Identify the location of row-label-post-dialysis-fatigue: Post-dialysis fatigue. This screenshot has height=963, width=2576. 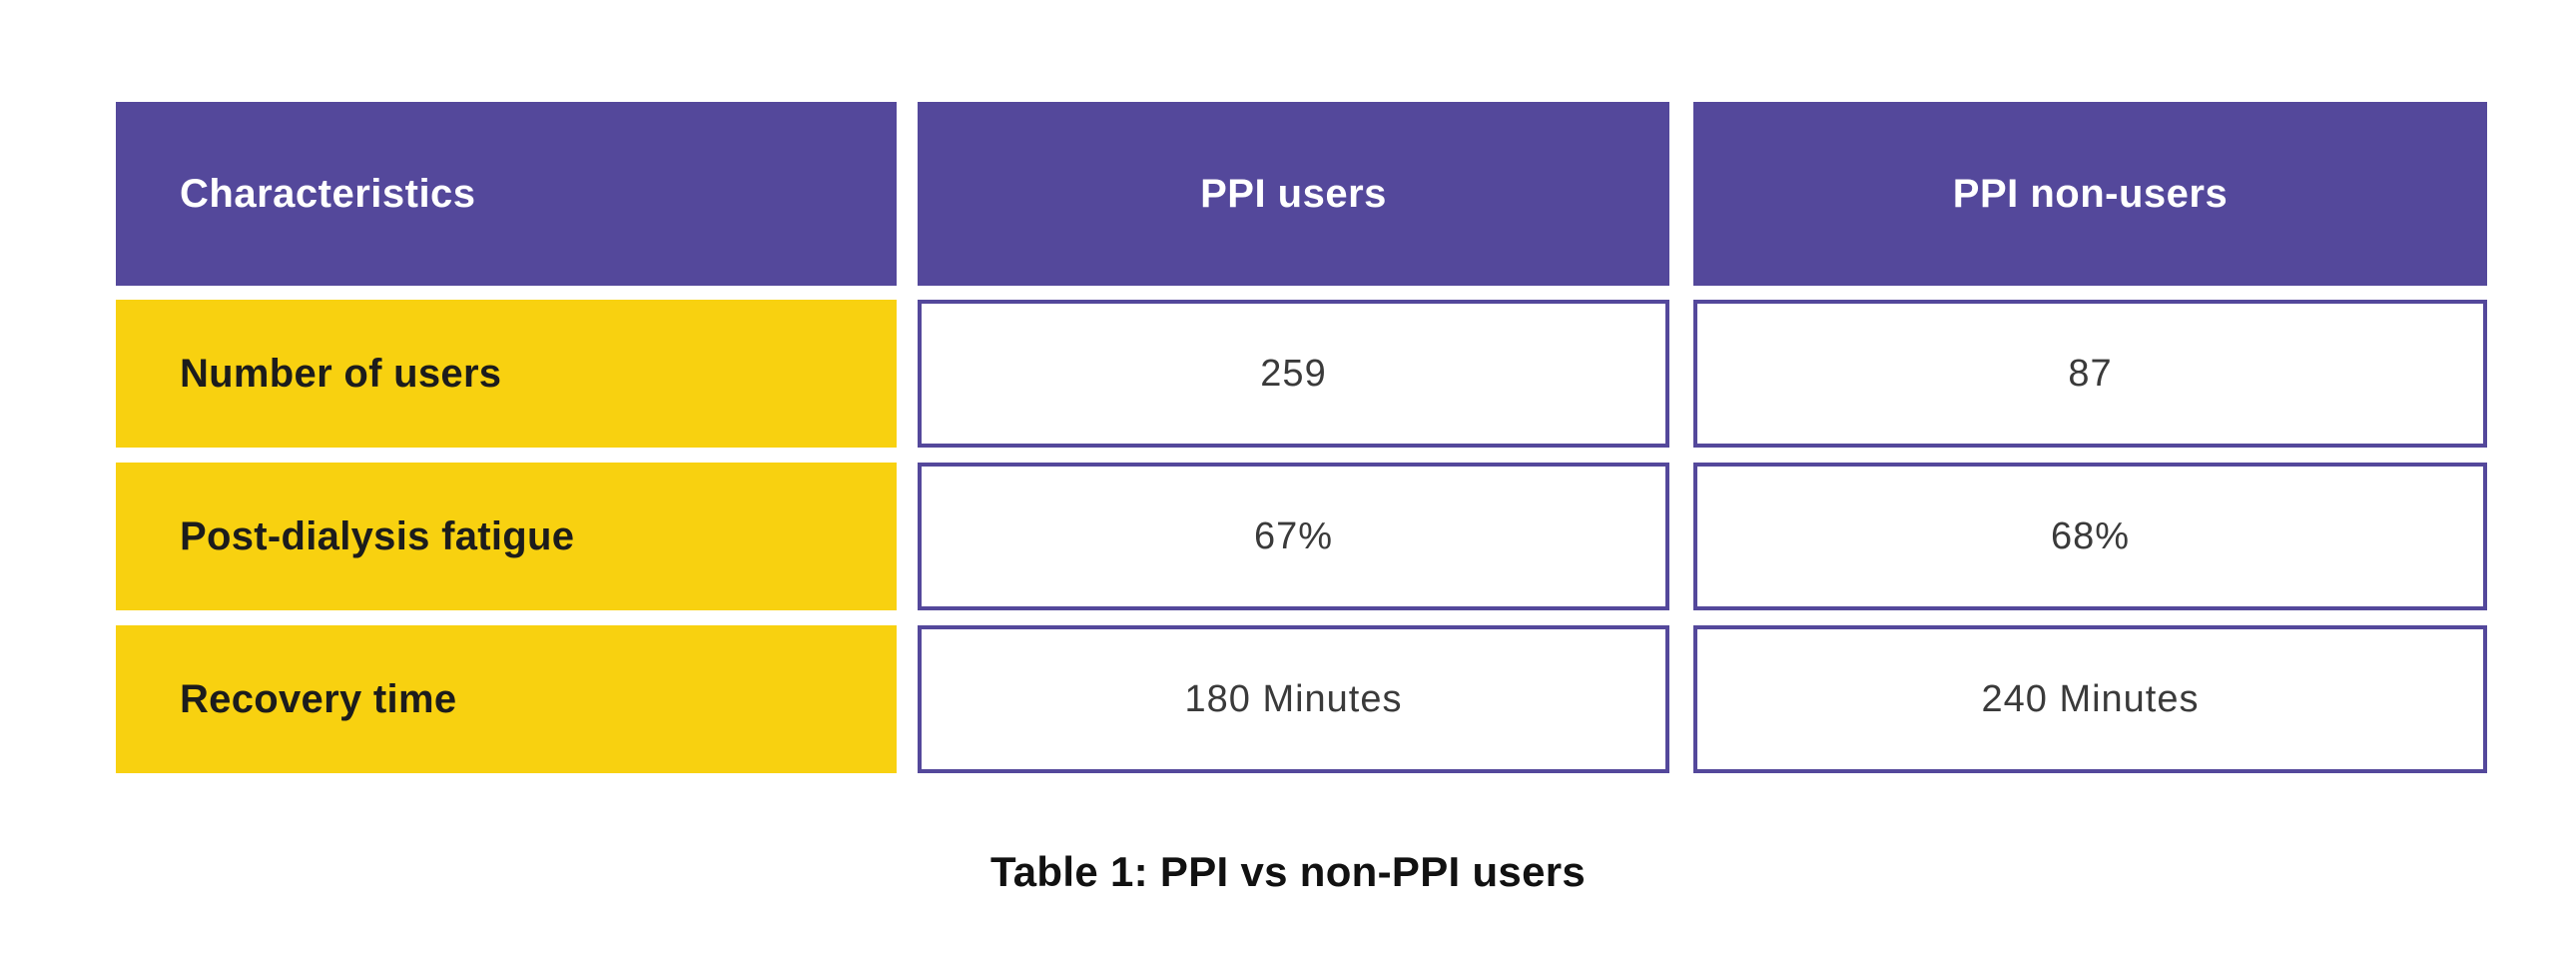
(507, 536).